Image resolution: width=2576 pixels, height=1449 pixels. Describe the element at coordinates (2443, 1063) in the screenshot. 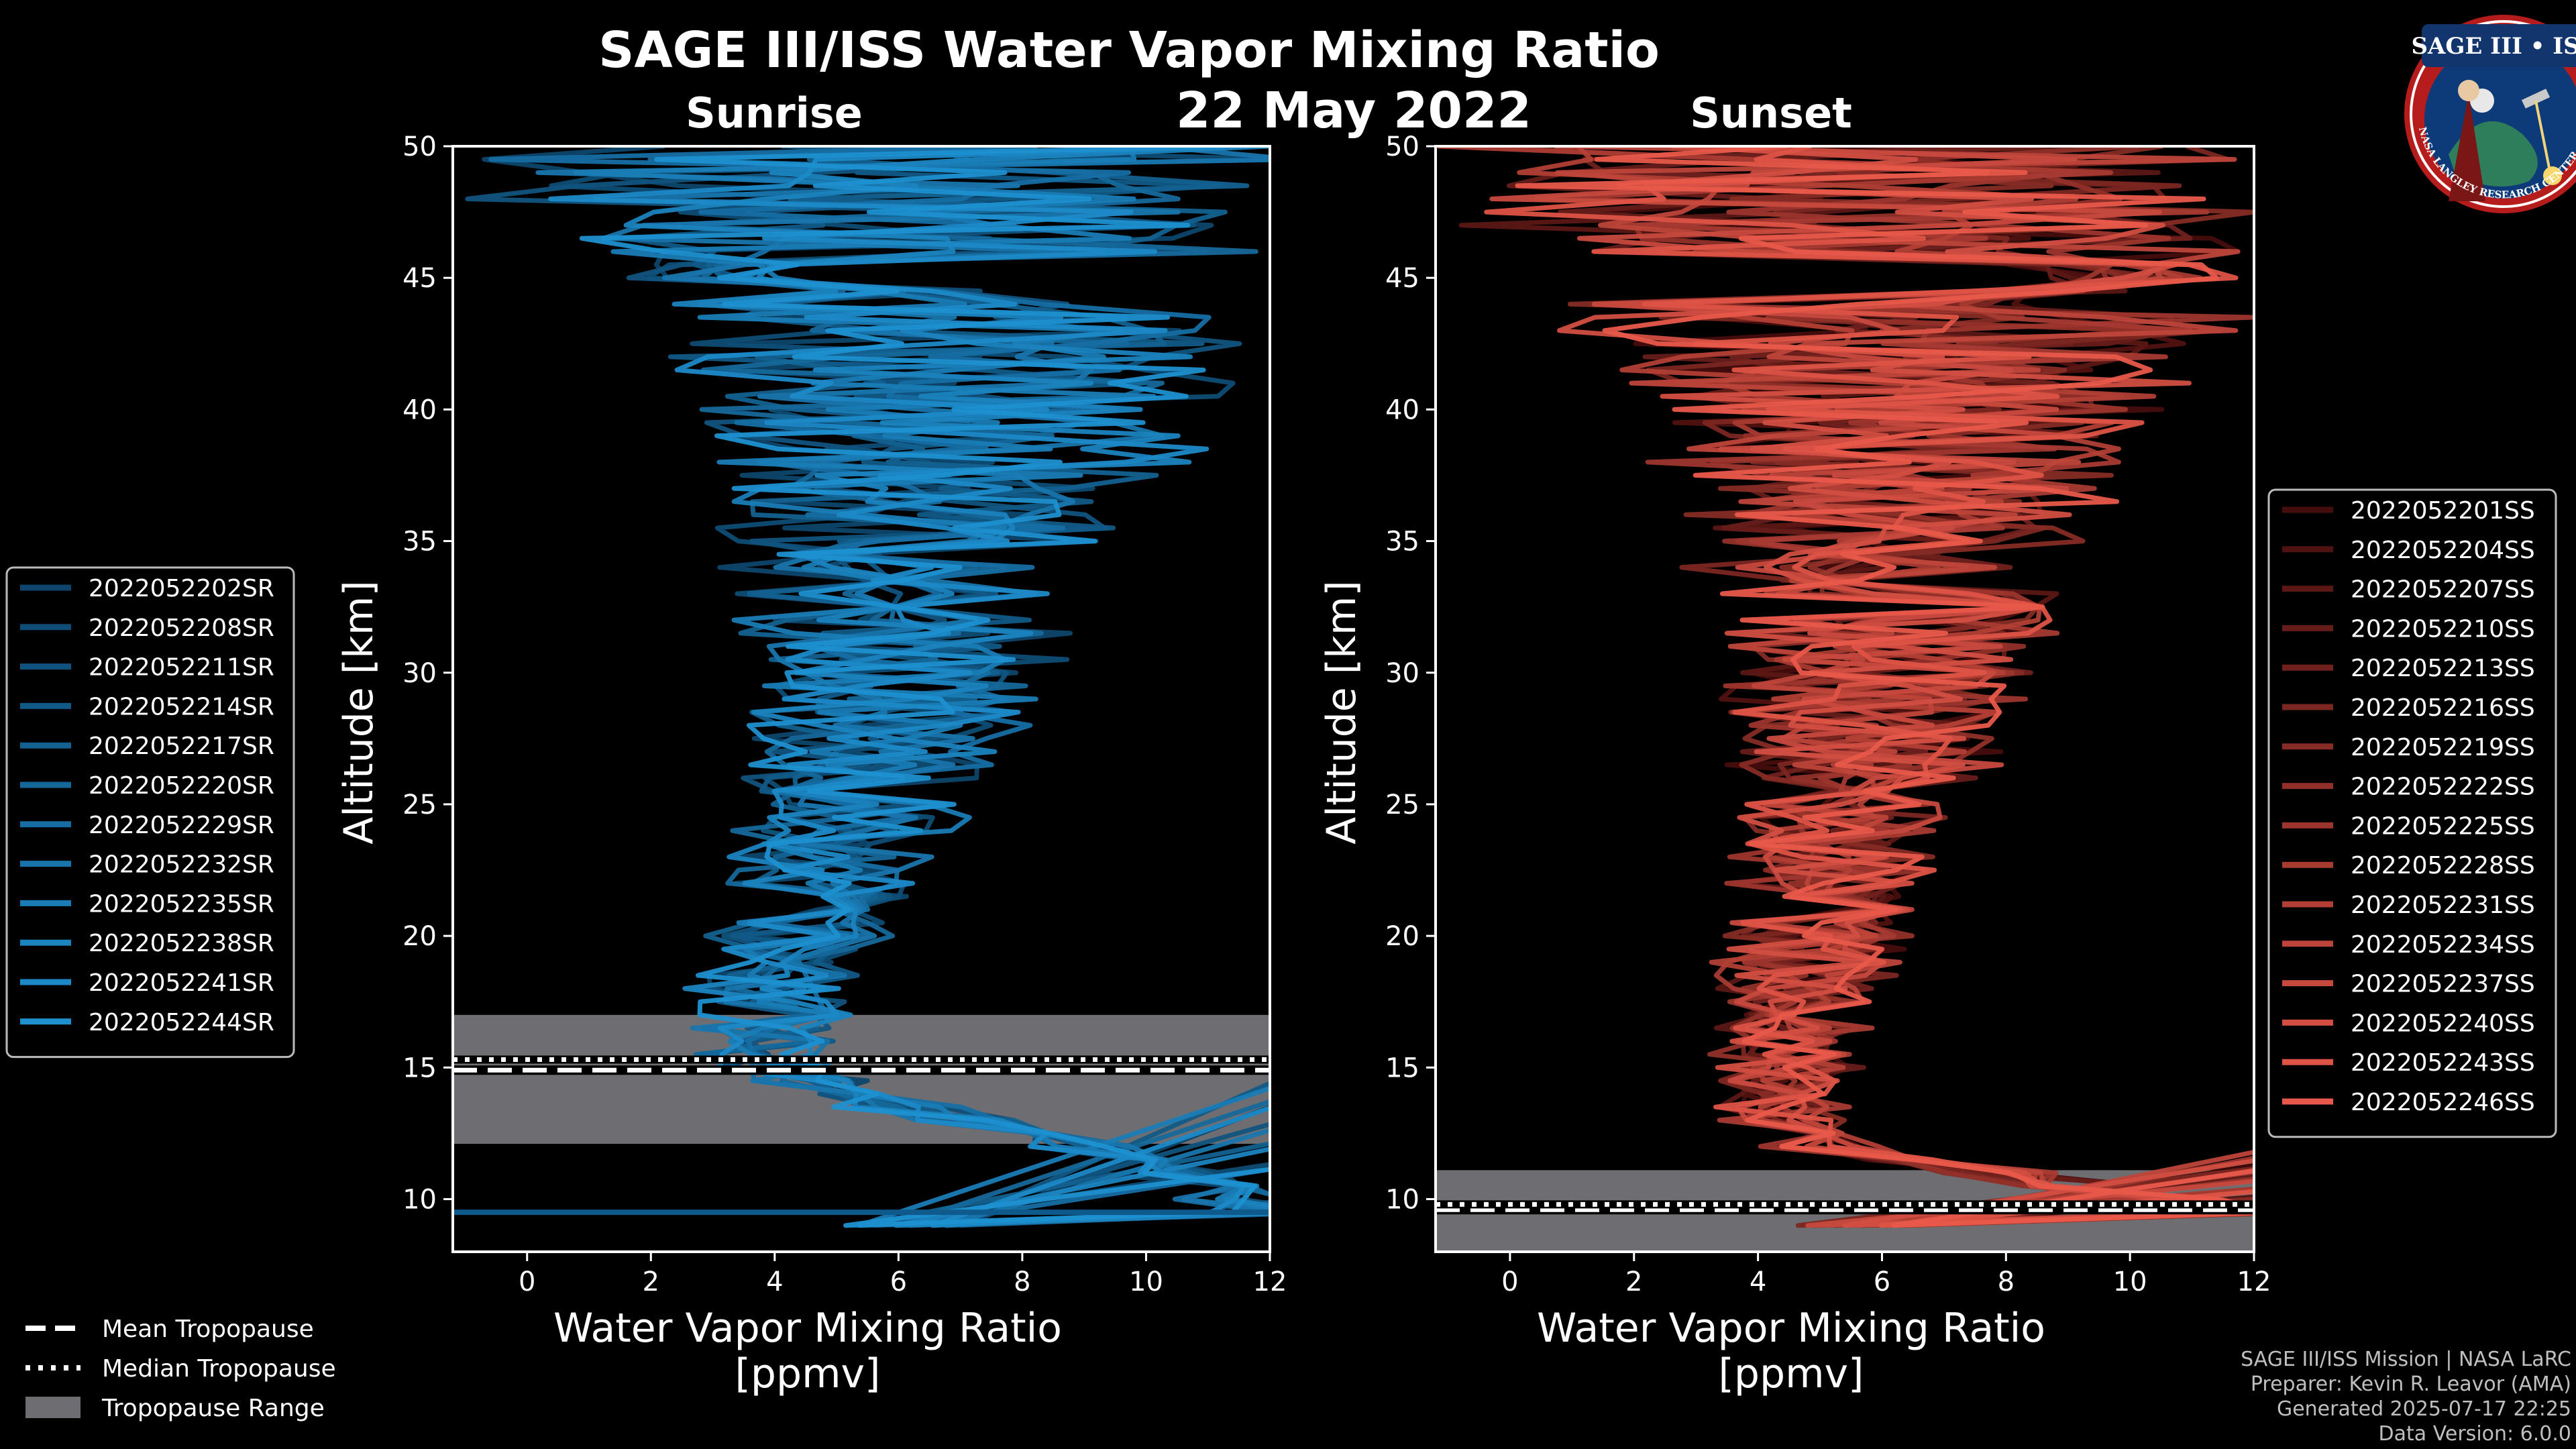

I see `legend-entry-label: 2022052243SS` at that location.